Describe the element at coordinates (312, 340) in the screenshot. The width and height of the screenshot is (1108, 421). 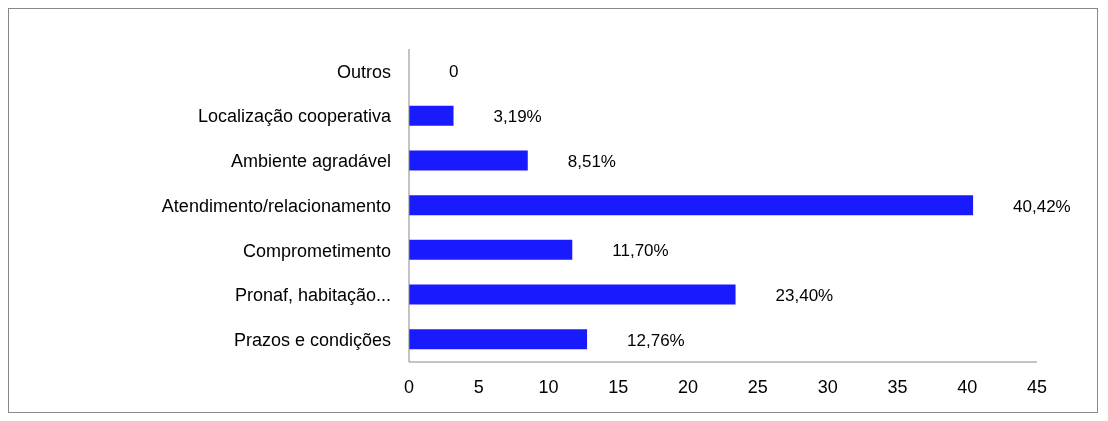
I see `y-tick-label: Prazos e condições` at that location.